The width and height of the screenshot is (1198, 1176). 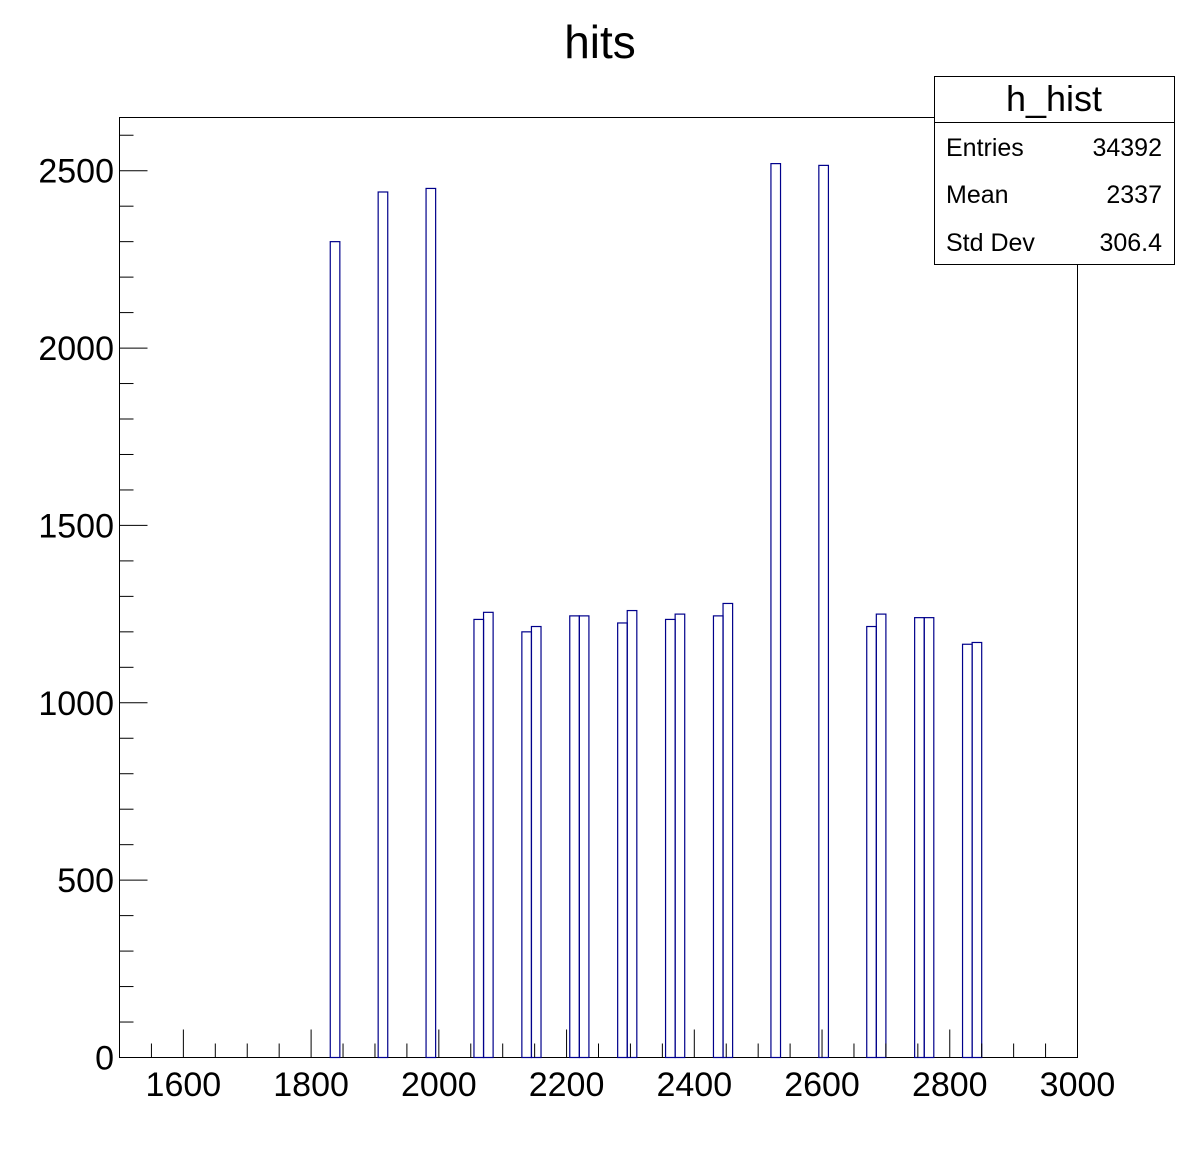 I want to click on x-tick-label-1800: 1800, so click(x=311, y=1085).